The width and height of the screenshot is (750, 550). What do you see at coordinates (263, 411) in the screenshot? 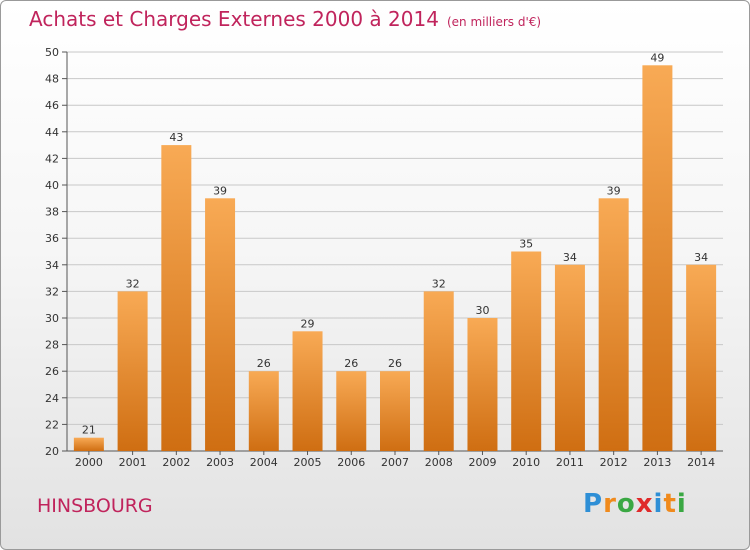
I see `bar-2004` at bounding box center [263, 411].